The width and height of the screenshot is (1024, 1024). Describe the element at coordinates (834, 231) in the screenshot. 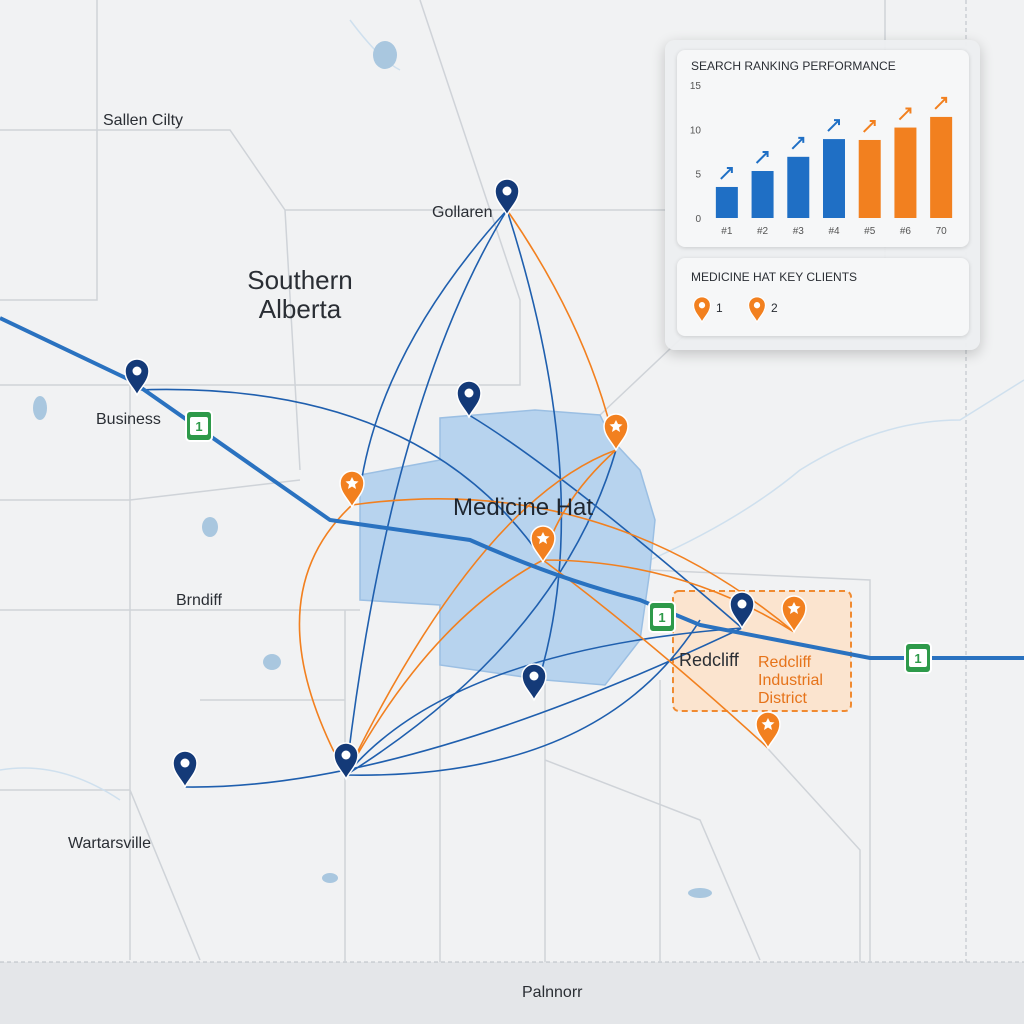

I see `x-tick-label: #4` at that location.